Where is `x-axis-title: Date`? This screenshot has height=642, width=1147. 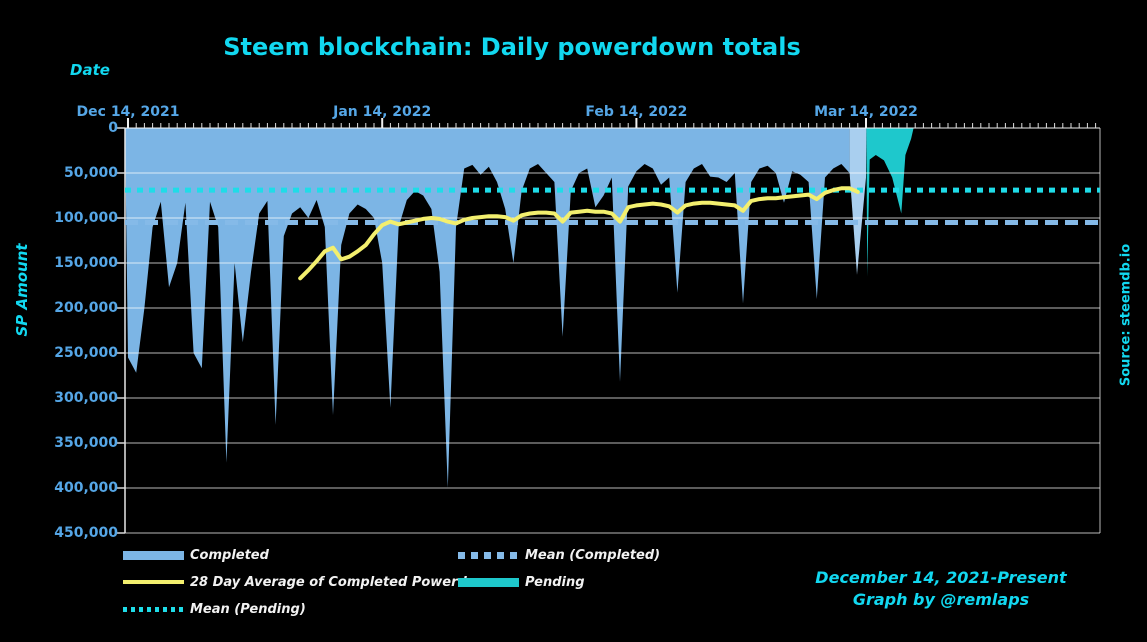
x-axis-title: Date is located at coordinates (90, 70).